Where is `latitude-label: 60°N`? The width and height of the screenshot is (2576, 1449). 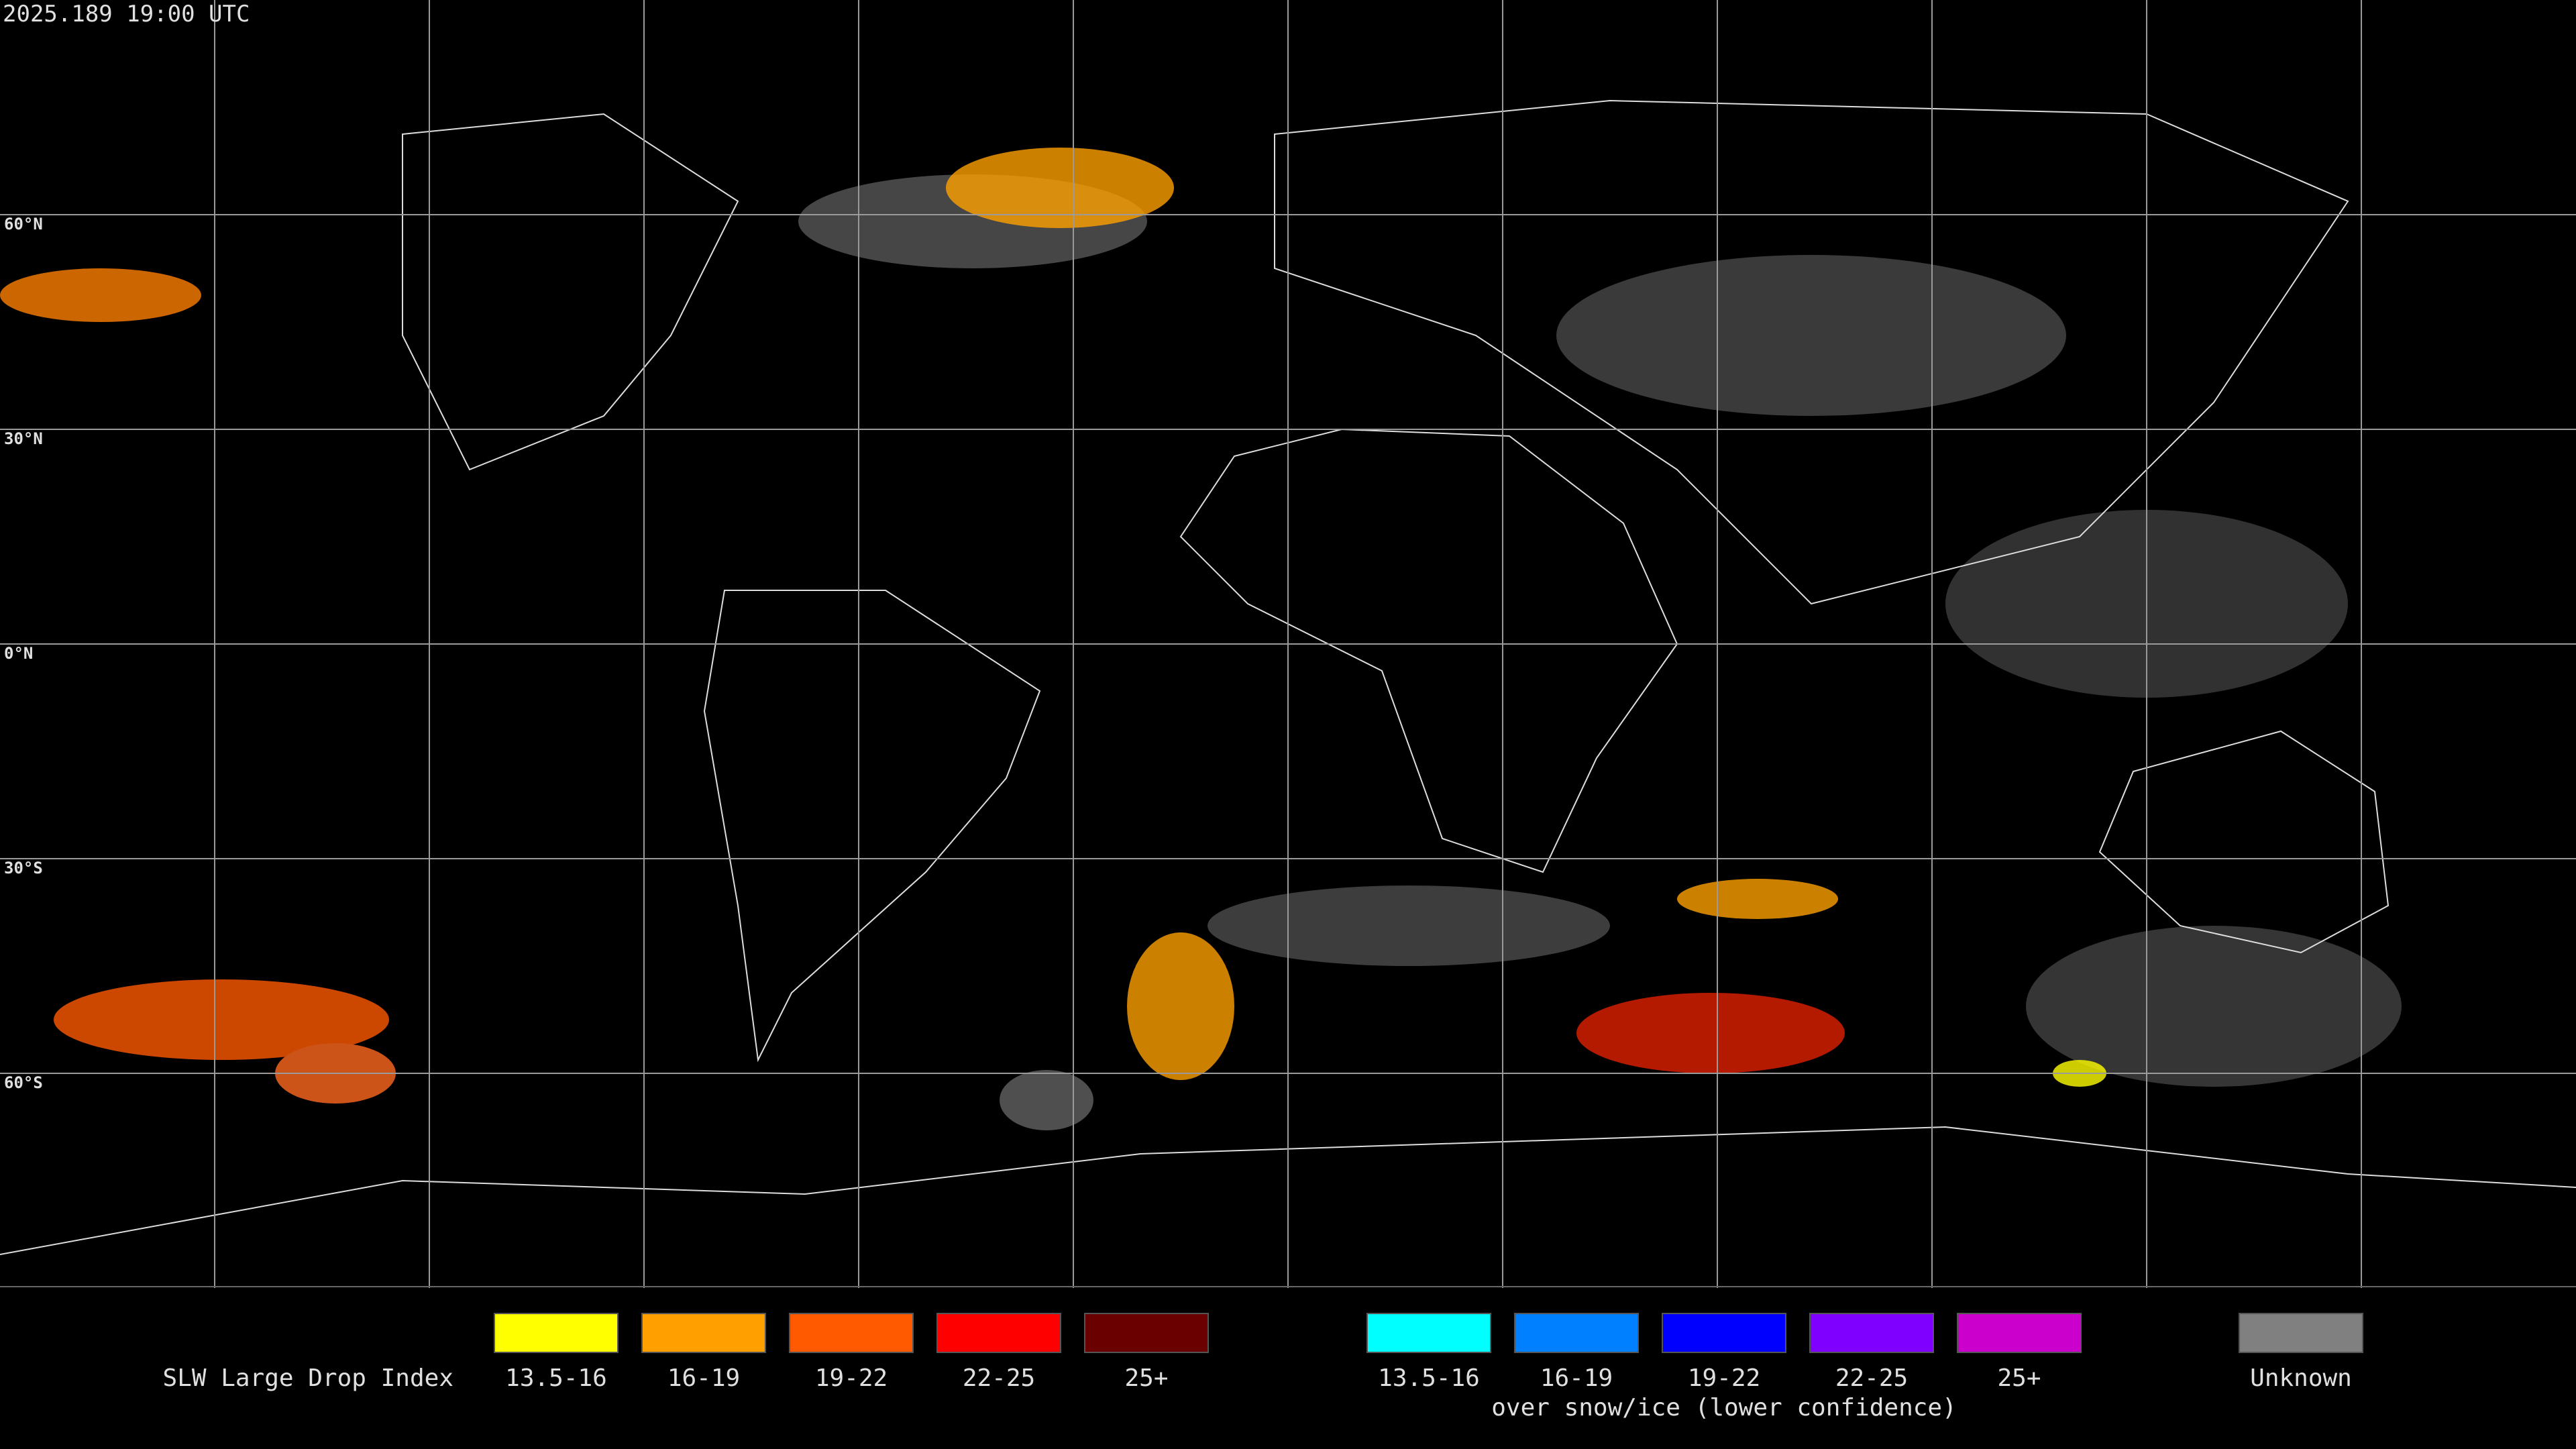 latitude-label: 60°N is located at coordinates (23, 224).